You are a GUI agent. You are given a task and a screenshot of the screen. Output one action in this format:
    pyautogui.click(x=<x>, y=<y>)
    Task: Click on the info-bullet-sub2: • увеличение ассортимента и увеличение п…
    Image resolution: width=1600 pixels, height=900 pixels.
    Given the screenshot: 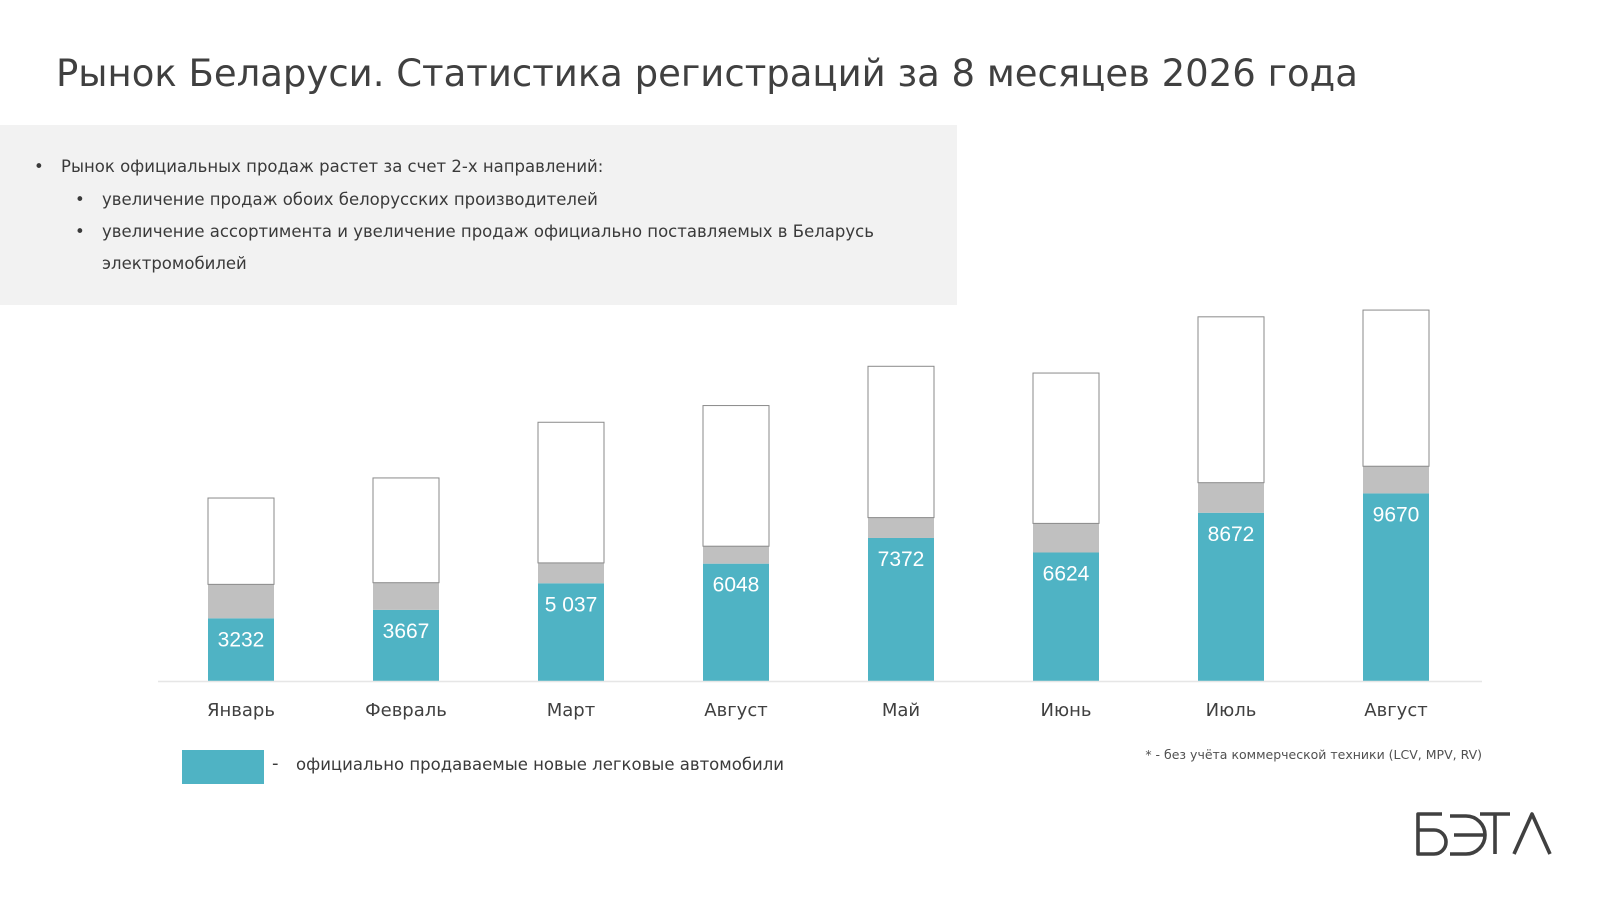 What is the action you would take?
    pyautogui.click(x=483, y=248)
    